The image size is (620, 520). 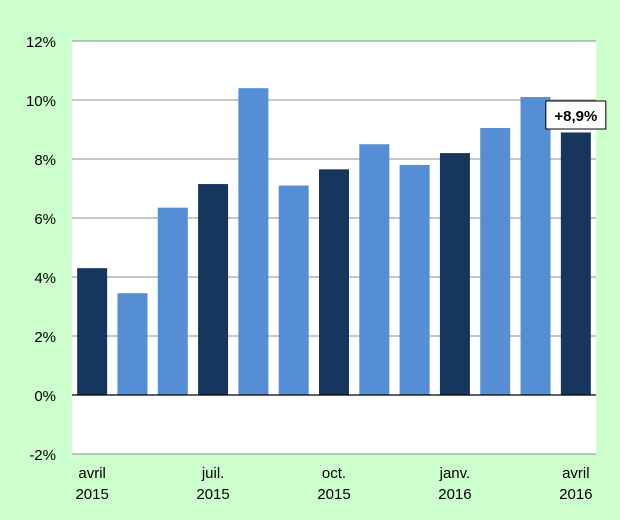 I want to click on y-axis-ticks: -2% 0% 2% 4% 6% 8% 10% 12%, so click(x=41, y=249).